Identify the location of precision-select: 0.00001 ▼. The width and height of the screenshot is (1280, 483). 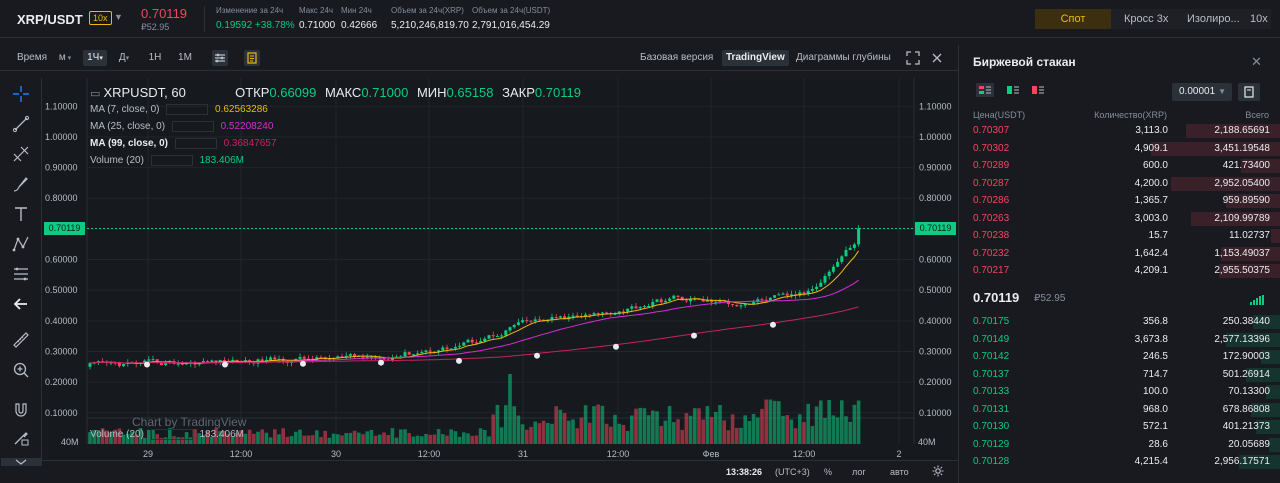
(1202, 92).